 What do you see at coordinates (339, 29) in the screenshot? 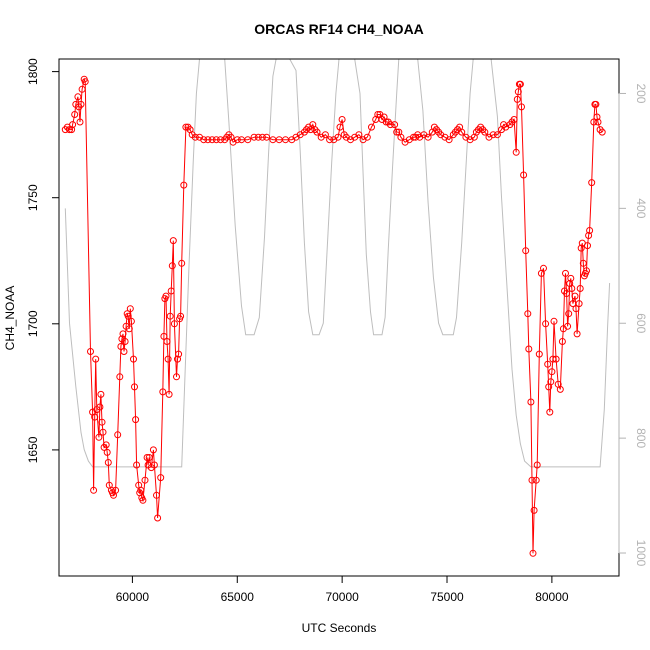
I see `chart-title: ORCAS RF14 CH4_NOAA` at bounding box center [339, 29].